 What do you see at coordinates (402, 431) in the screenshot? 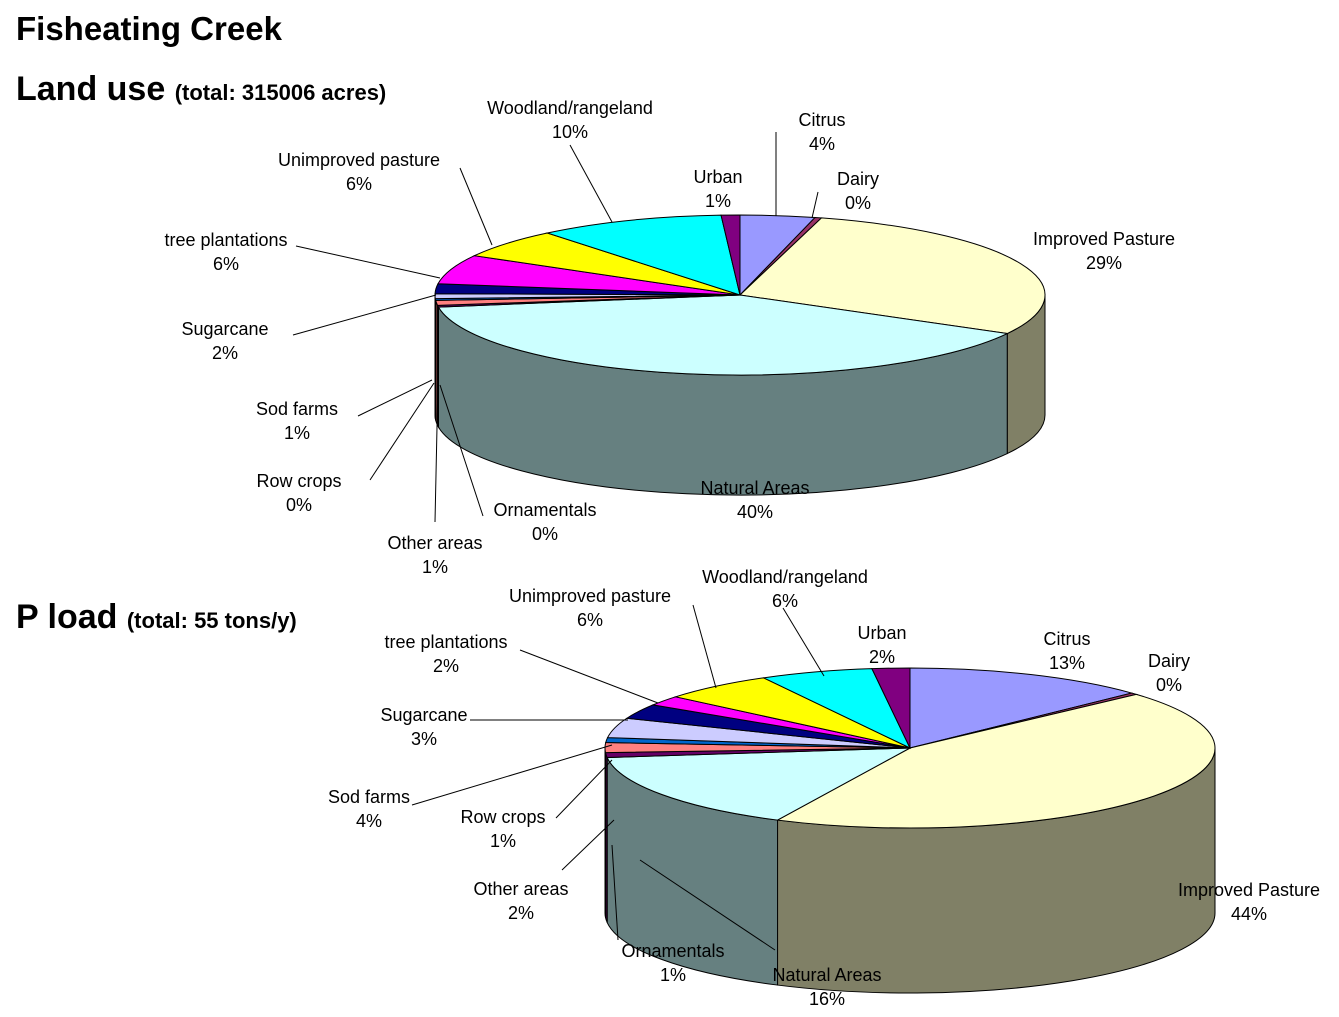
I see `land-use-leader-row-crops` at bounding box center [402, 431].